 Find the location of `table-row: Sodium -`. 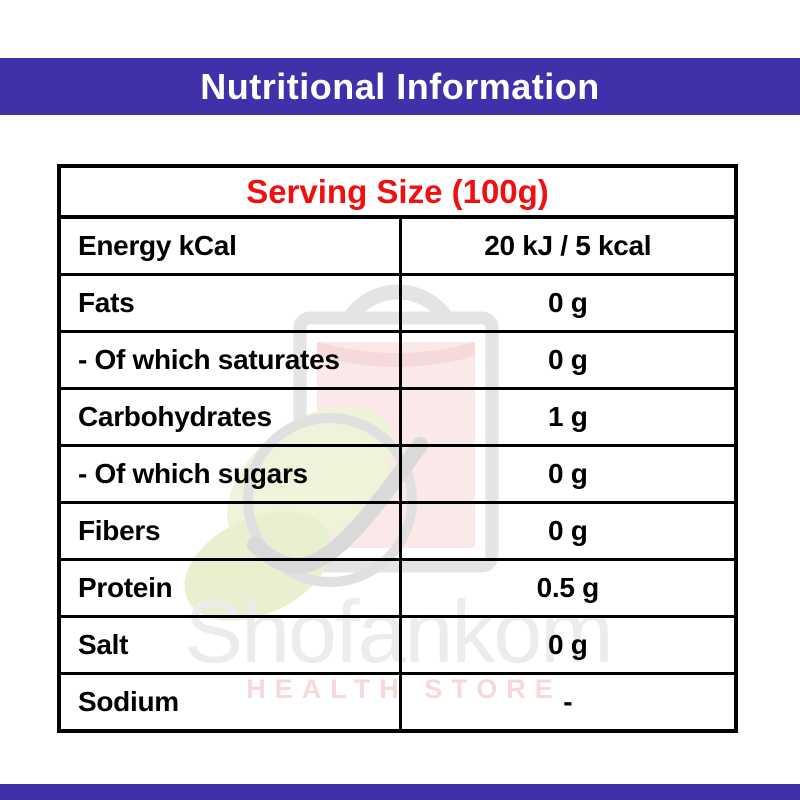

table-row: Sodium - is located at coordinates (397, 702).